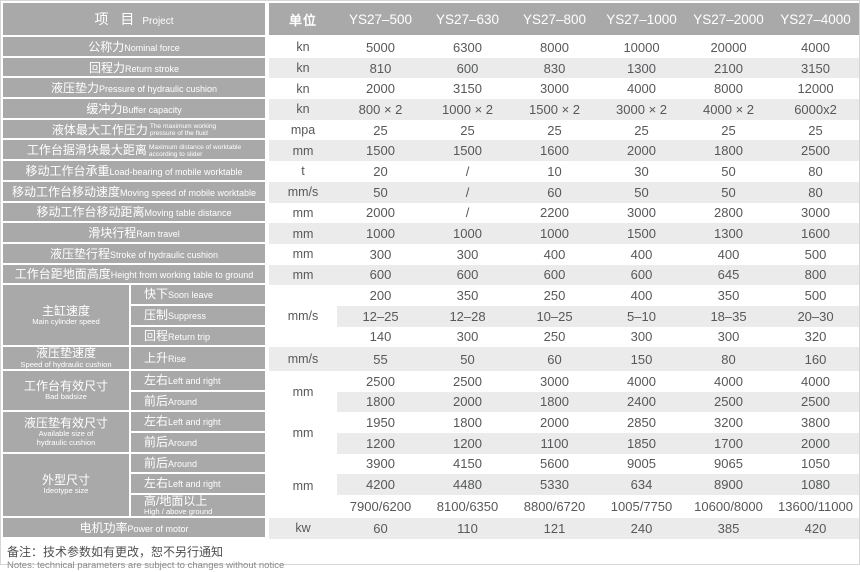 This screenshot has height=572, width=860. I want to click on footnote-zh: 备注：技术参数如有更改，恕不另行通知, so click(115, 551).